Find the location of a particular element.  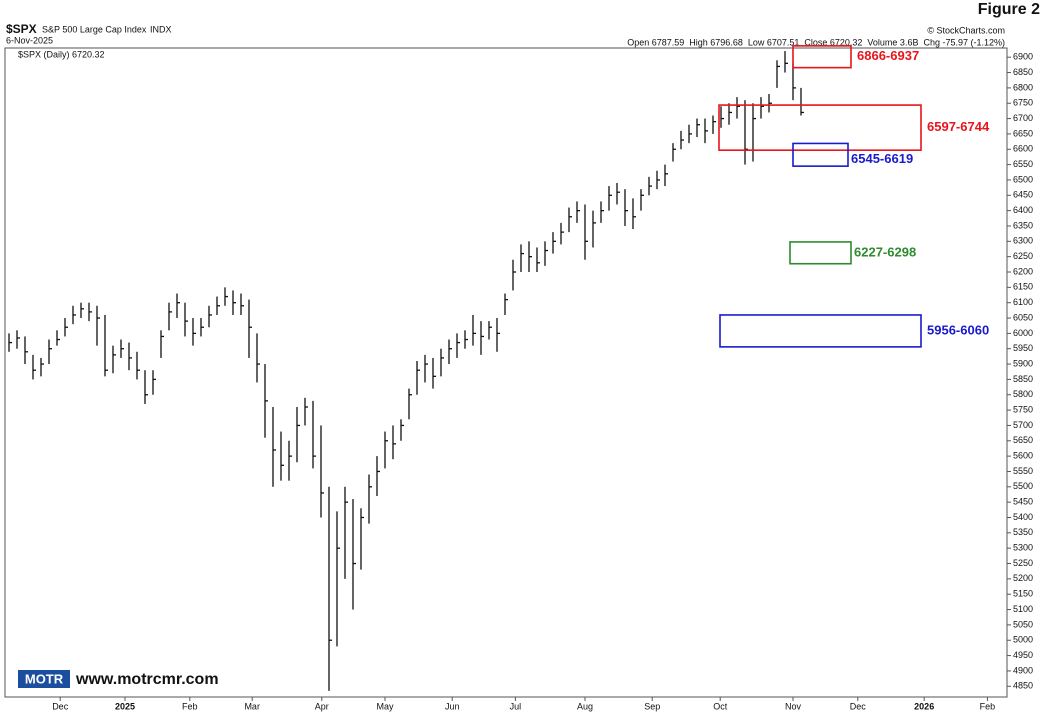

y-tick-label: 6850 is located at coordinates (1023, 72).